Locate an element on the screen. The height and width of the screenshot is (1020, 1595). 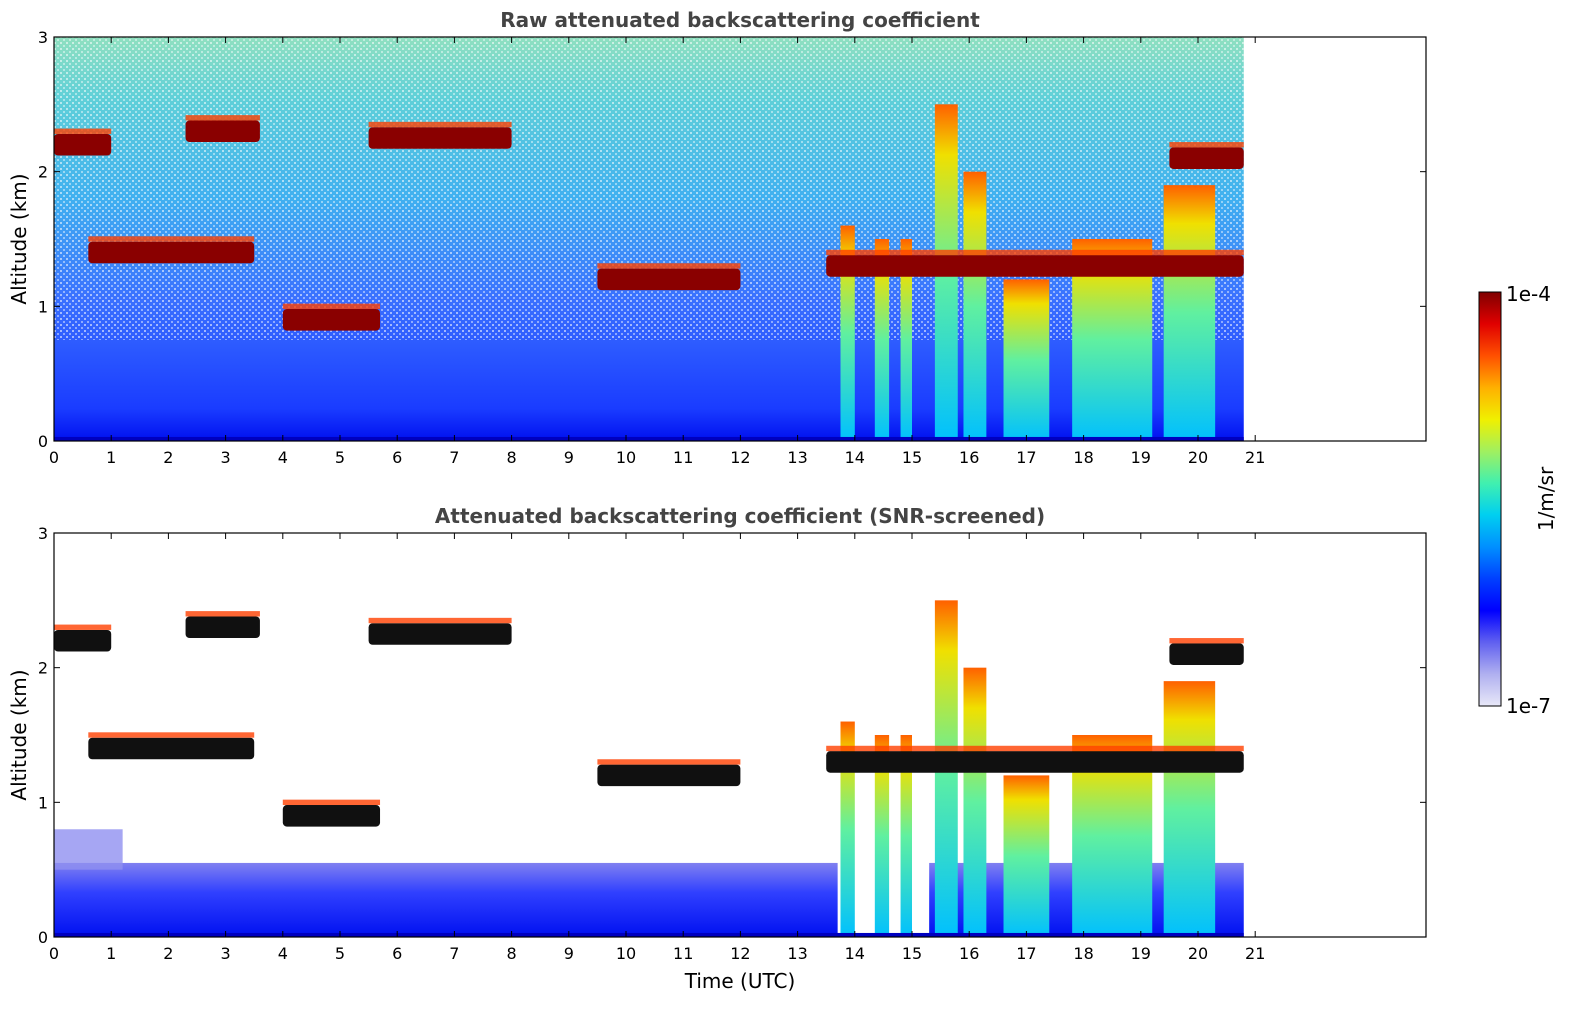
x-tick-label: 13 is located at coordinates (797, 953).